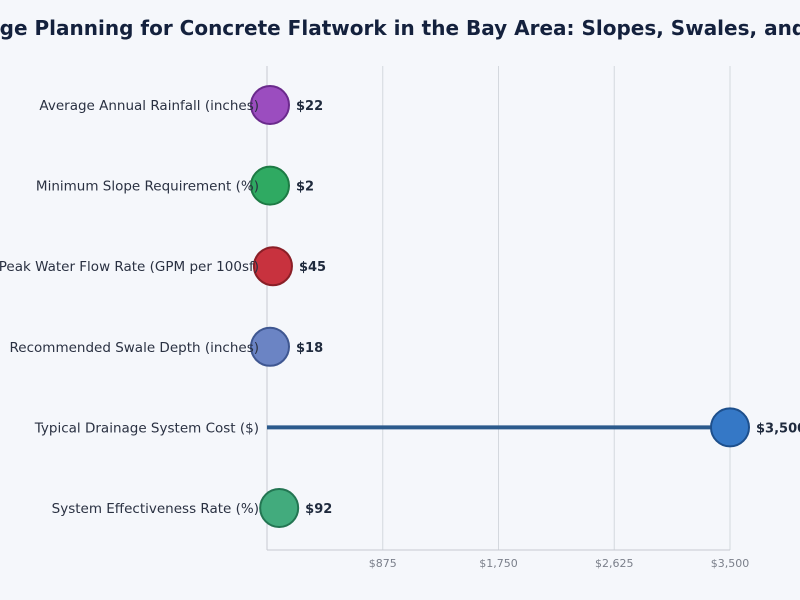  I want to click on category-label: Average Annual Rainfall (inches), so click(149, 106).